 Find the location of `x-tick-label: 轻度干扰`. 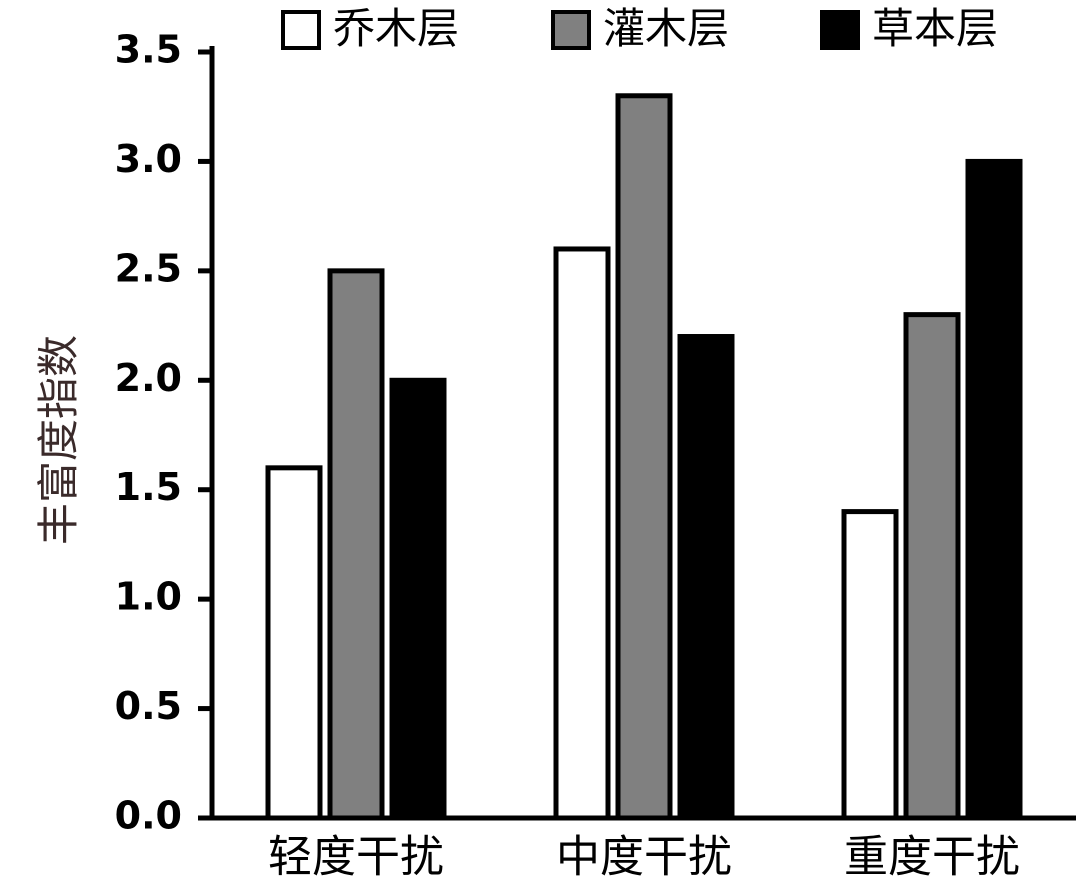

x-tick-label: 轻度干扰 is located at coordinates (356, 857).